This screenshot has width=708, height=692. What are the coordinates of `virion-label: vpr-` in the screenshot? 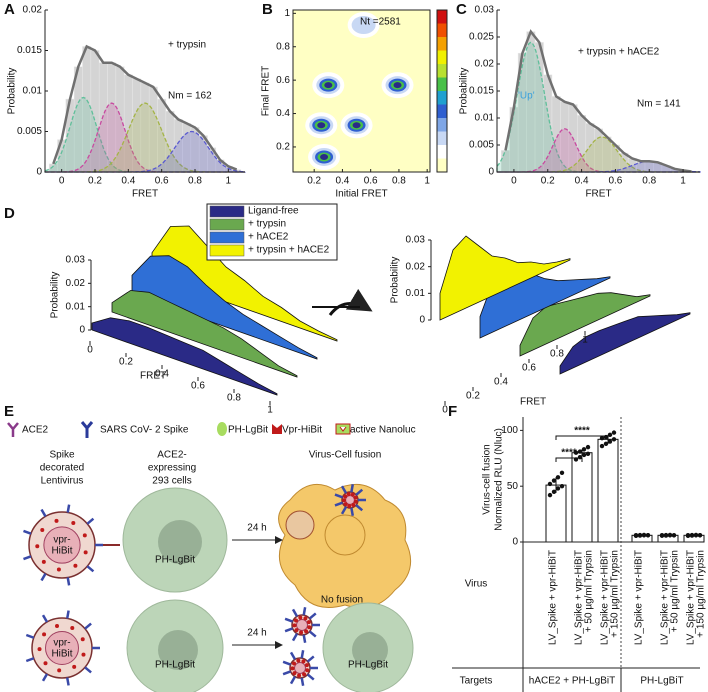 It's located at (61, 540).